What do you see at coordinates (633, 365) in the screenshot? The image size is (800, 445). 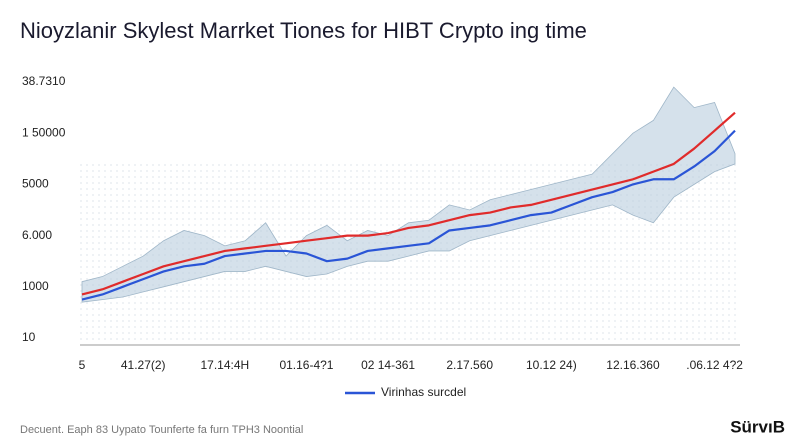 I see `x-tick-label: 12.16.360` at bounding box center [633, 365].